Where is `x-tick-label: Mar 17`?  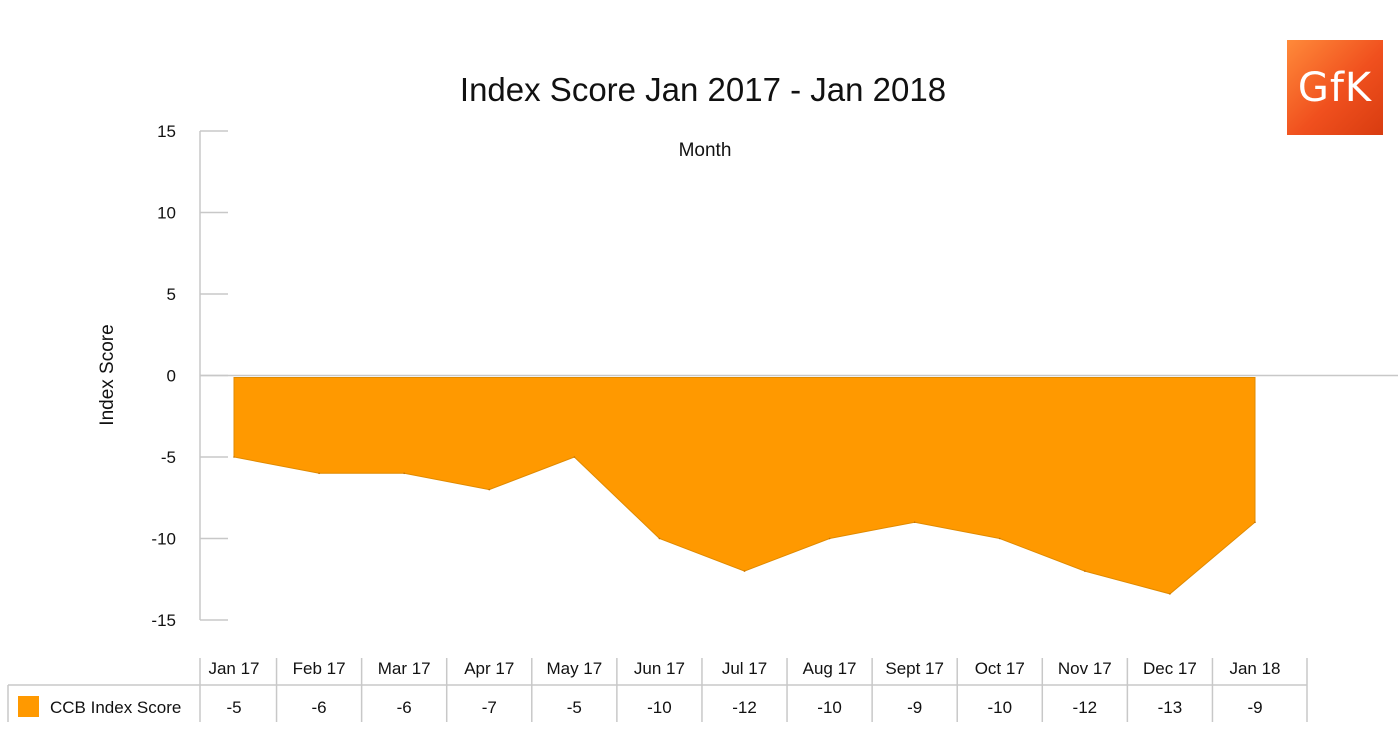 x-tick-label: Mar 17 is located at coordinates (404, 668).